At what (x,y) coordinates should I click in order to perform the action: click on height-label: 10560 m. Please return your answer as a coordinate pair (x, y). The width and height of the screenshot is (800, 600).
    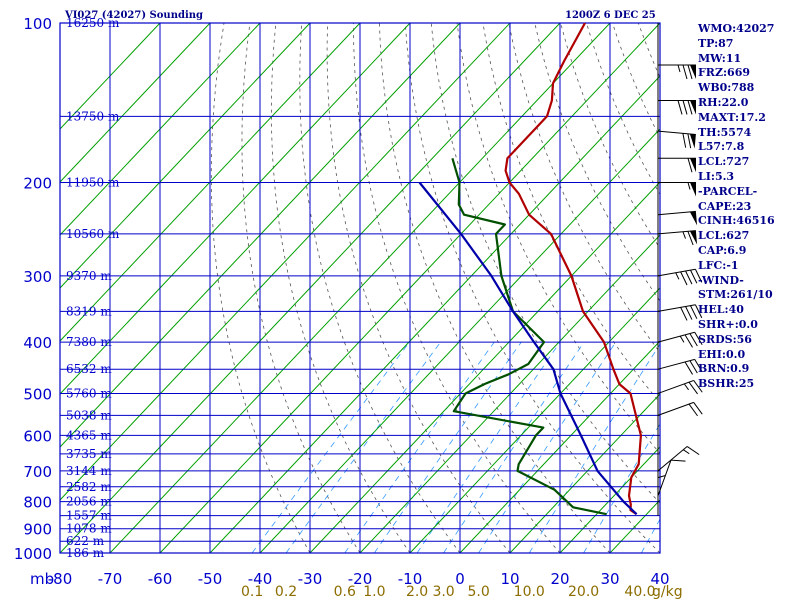
    Looking at the image, I should click on (93, 234).